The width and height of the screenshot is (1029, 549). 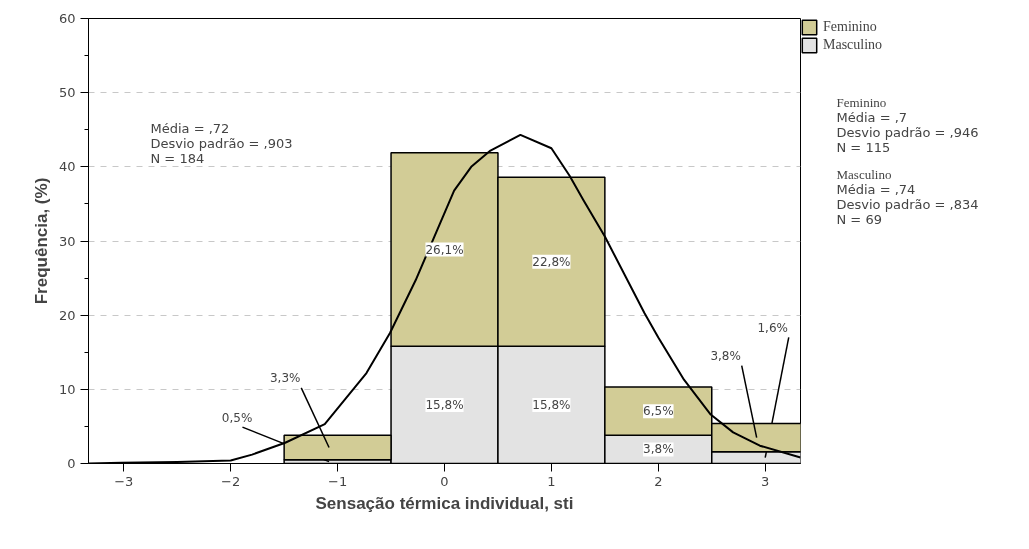 What do you see at coordinates (551, 261) in the screenshot?
I see `data-label: 22,8%` at bounding box center [551, 261].